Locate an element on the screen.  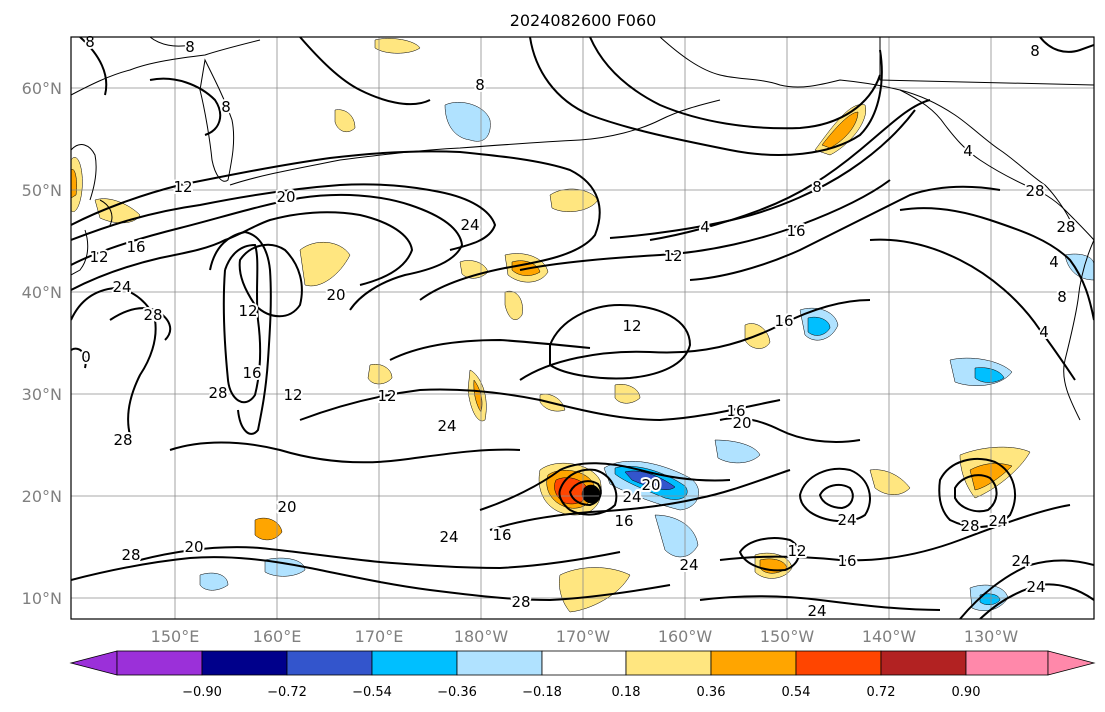
colorbar-tick: 0.18 is located at coordinates (626, 692).